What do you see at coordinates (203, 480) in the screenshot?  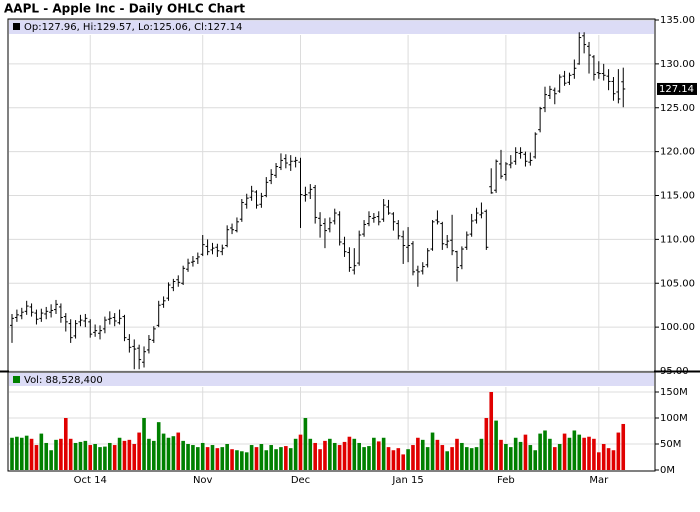 I see `x-tick-label: Nov` at bounding box center [203, 480].